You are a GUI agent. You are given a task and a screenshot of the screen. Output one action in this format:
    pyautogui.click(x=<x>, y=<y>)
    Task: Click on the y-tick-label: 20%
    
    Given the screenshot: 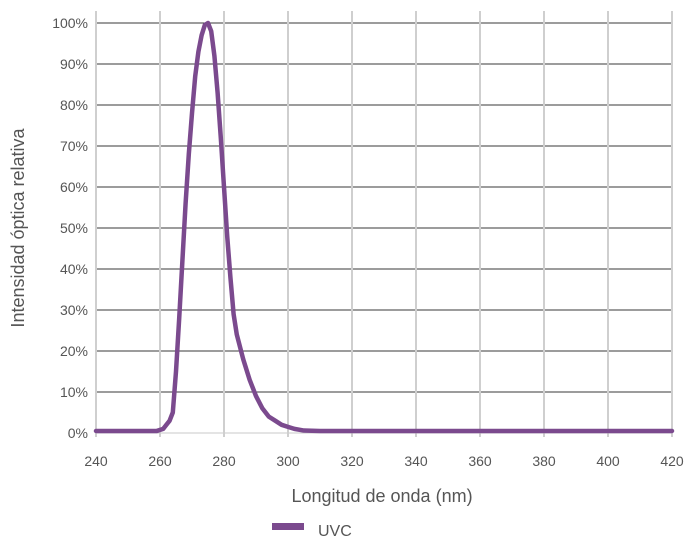 What is the action you would take?
    pyautogui.click(x=74, y=351)
    